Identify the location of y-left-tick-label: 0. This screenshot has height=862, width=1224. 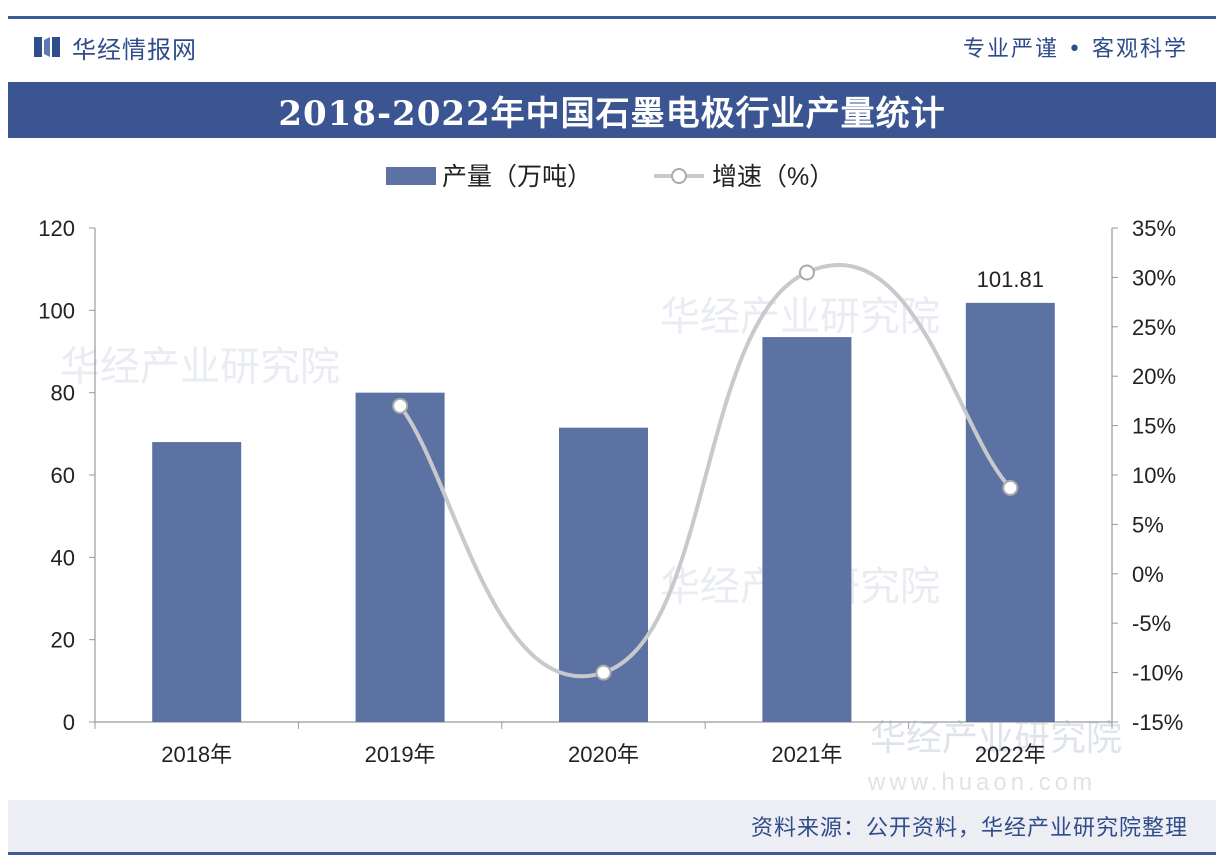
(69, 722).